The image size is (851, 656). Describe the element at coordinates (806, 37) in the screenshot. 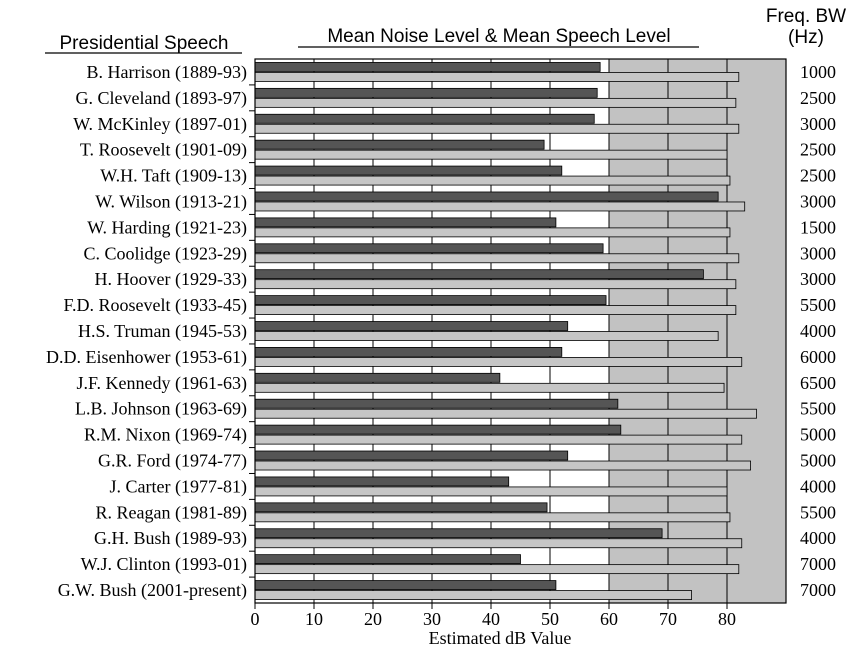

I see `freq-bw-unit-label: (Hz)` at that location.